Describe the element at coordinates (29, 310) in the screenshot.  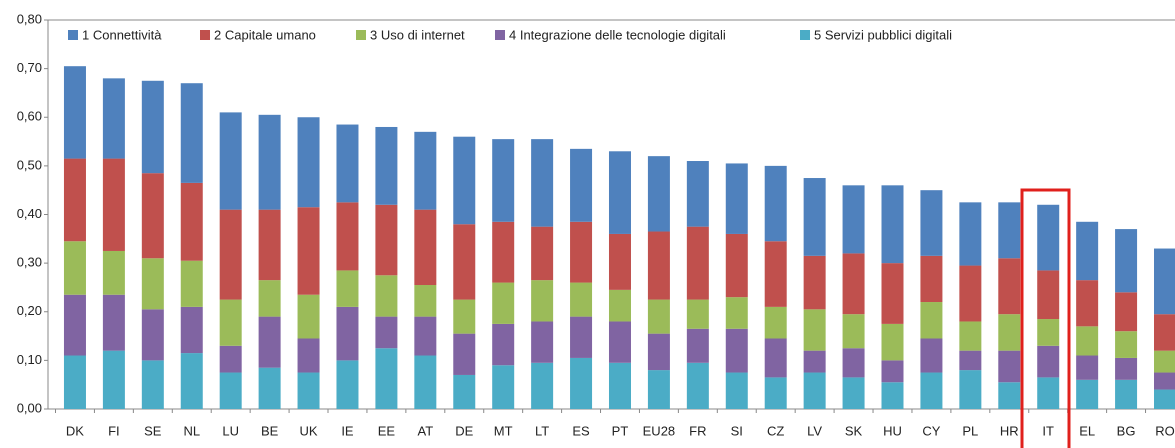
I see `y-tick-label: 0,20` at that location.